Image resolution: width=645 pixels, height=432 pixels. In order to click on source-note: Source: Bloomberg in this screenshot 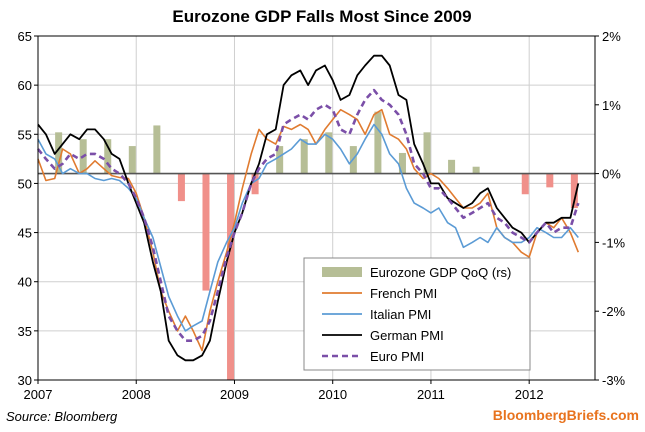, I will do `click(62, 416)`.